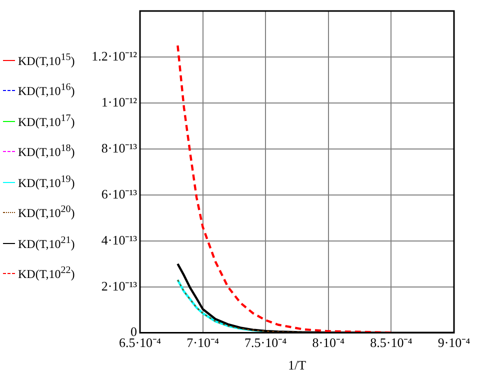 This screenshot has height=382, width=490. I want to click on y-tick-label: 8·10⁻¹³, so click(119, 148).